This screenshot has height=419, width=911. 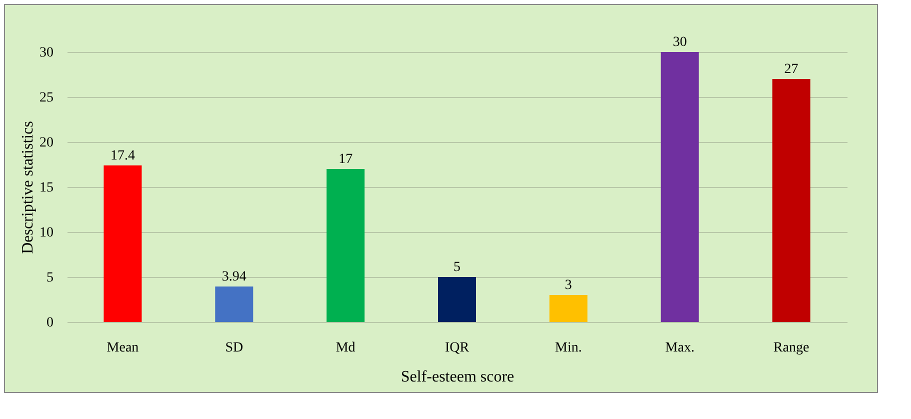 I want to click on x-tick-label: Md, so click(x=346, y=348).